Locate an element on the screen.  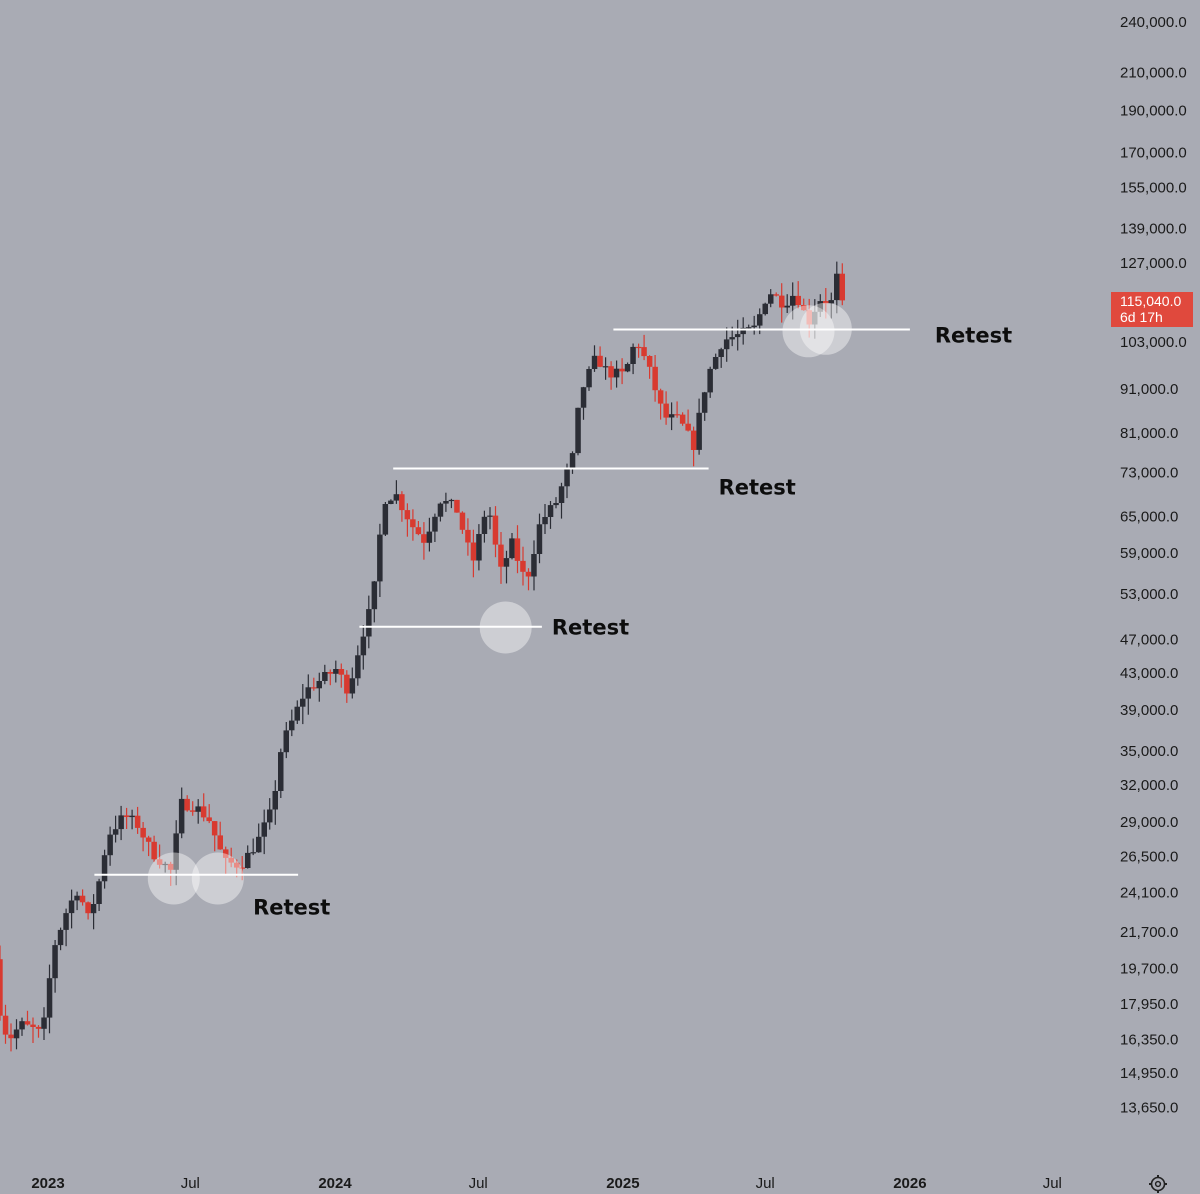
y-tick-label: 170,000.0 is located at coordinates (1153, 152).